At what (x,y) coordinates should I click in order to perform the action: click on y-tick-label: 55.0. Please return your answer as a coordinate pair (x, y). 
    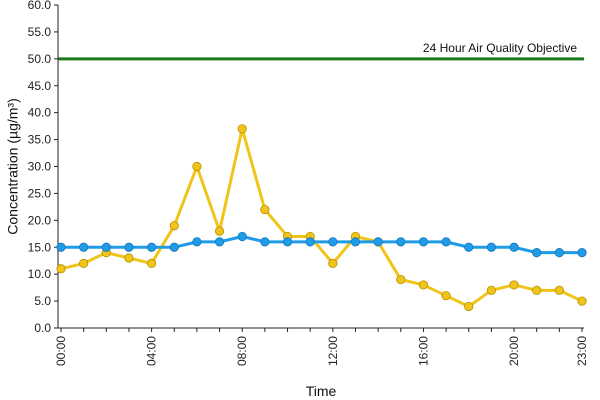
    Looking at the image, I should click on (40, 32).